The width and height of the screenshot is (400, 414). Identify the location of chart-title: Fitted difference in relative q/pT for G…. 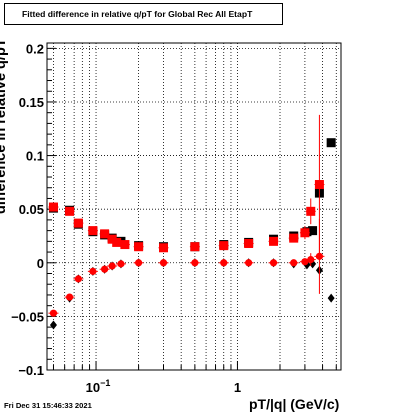
(143, 14).